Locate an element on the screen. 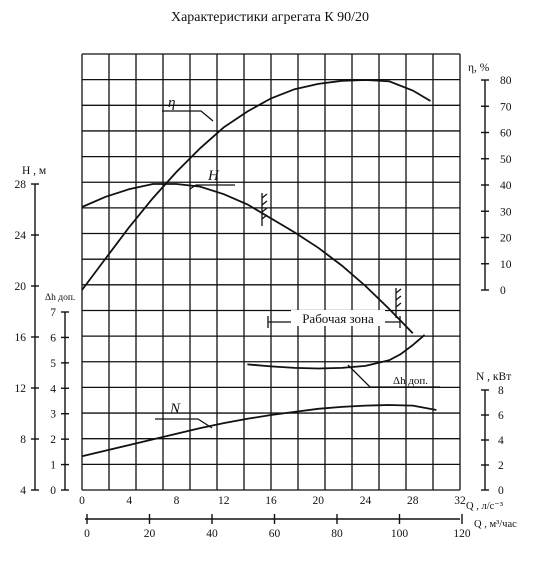 The image size is (556, 571). q-ls-tick-label: 4 is located at coordinates (129, 501).